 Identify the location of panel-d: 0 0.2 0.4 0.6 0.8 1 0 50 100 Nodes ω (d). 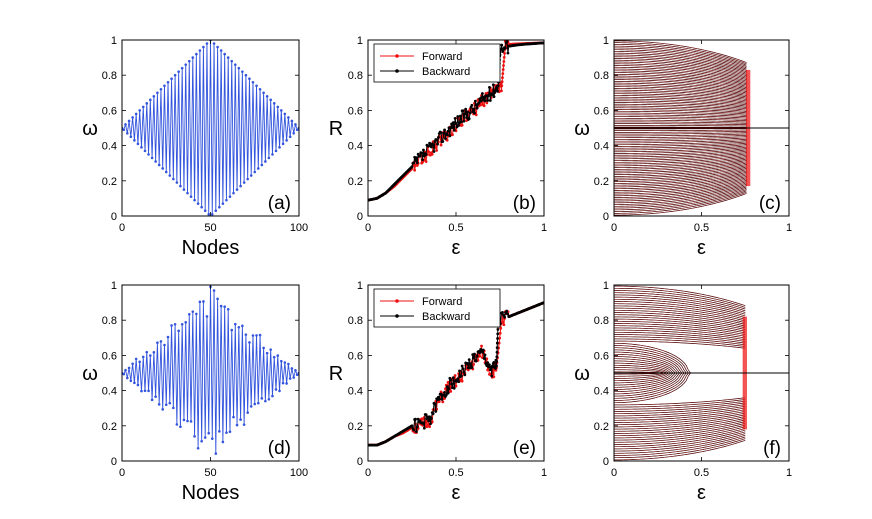
(195, 392).